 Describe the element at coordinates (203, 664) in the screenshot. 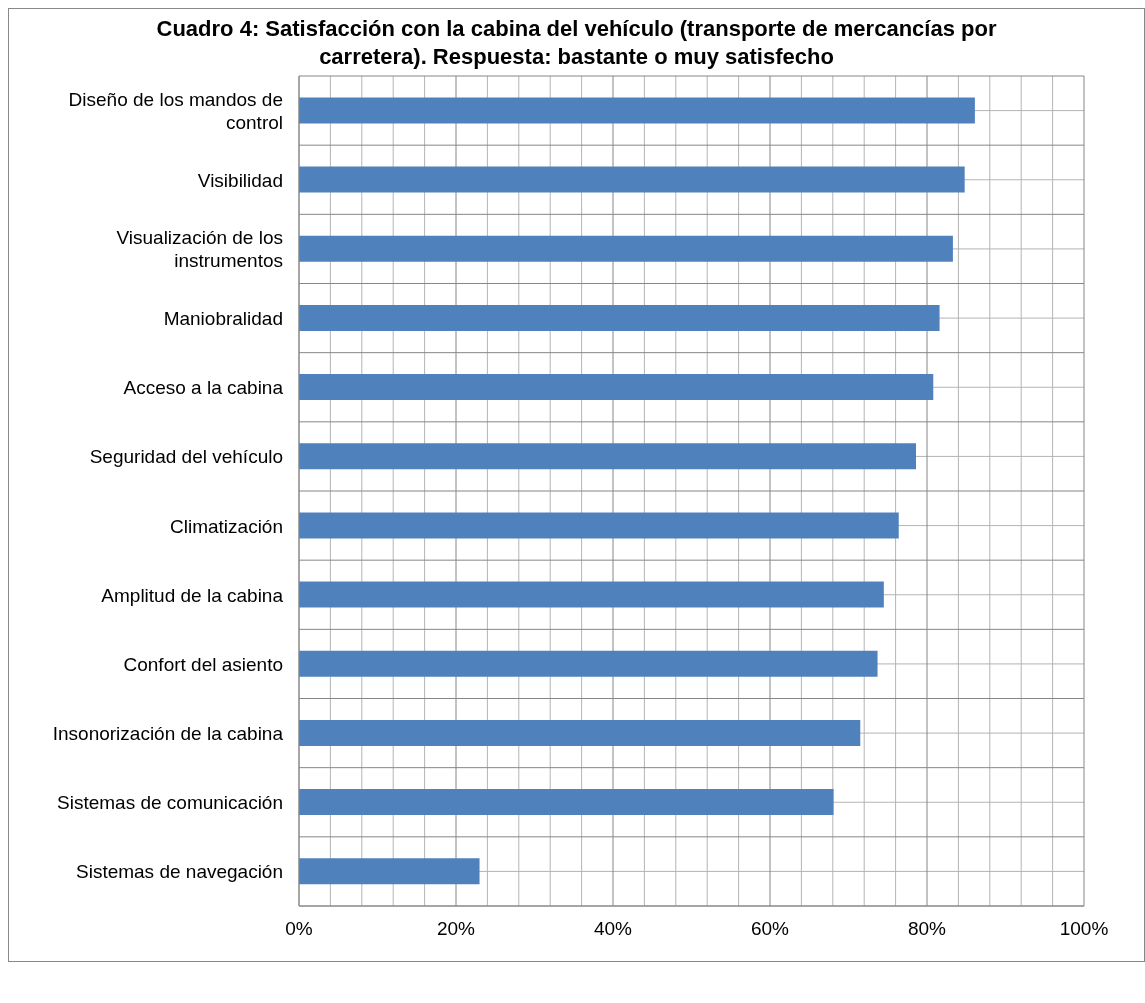

I see `y-tick-label: Confort del asiento` at that location.